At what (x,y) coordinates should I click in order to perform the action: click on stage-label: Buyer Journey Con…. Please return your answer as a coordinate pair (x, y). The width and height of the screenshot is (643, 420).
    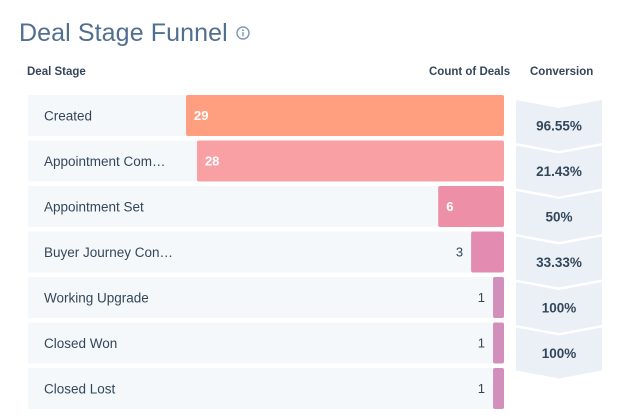
    Looking at the image, I should click on (108, 252).